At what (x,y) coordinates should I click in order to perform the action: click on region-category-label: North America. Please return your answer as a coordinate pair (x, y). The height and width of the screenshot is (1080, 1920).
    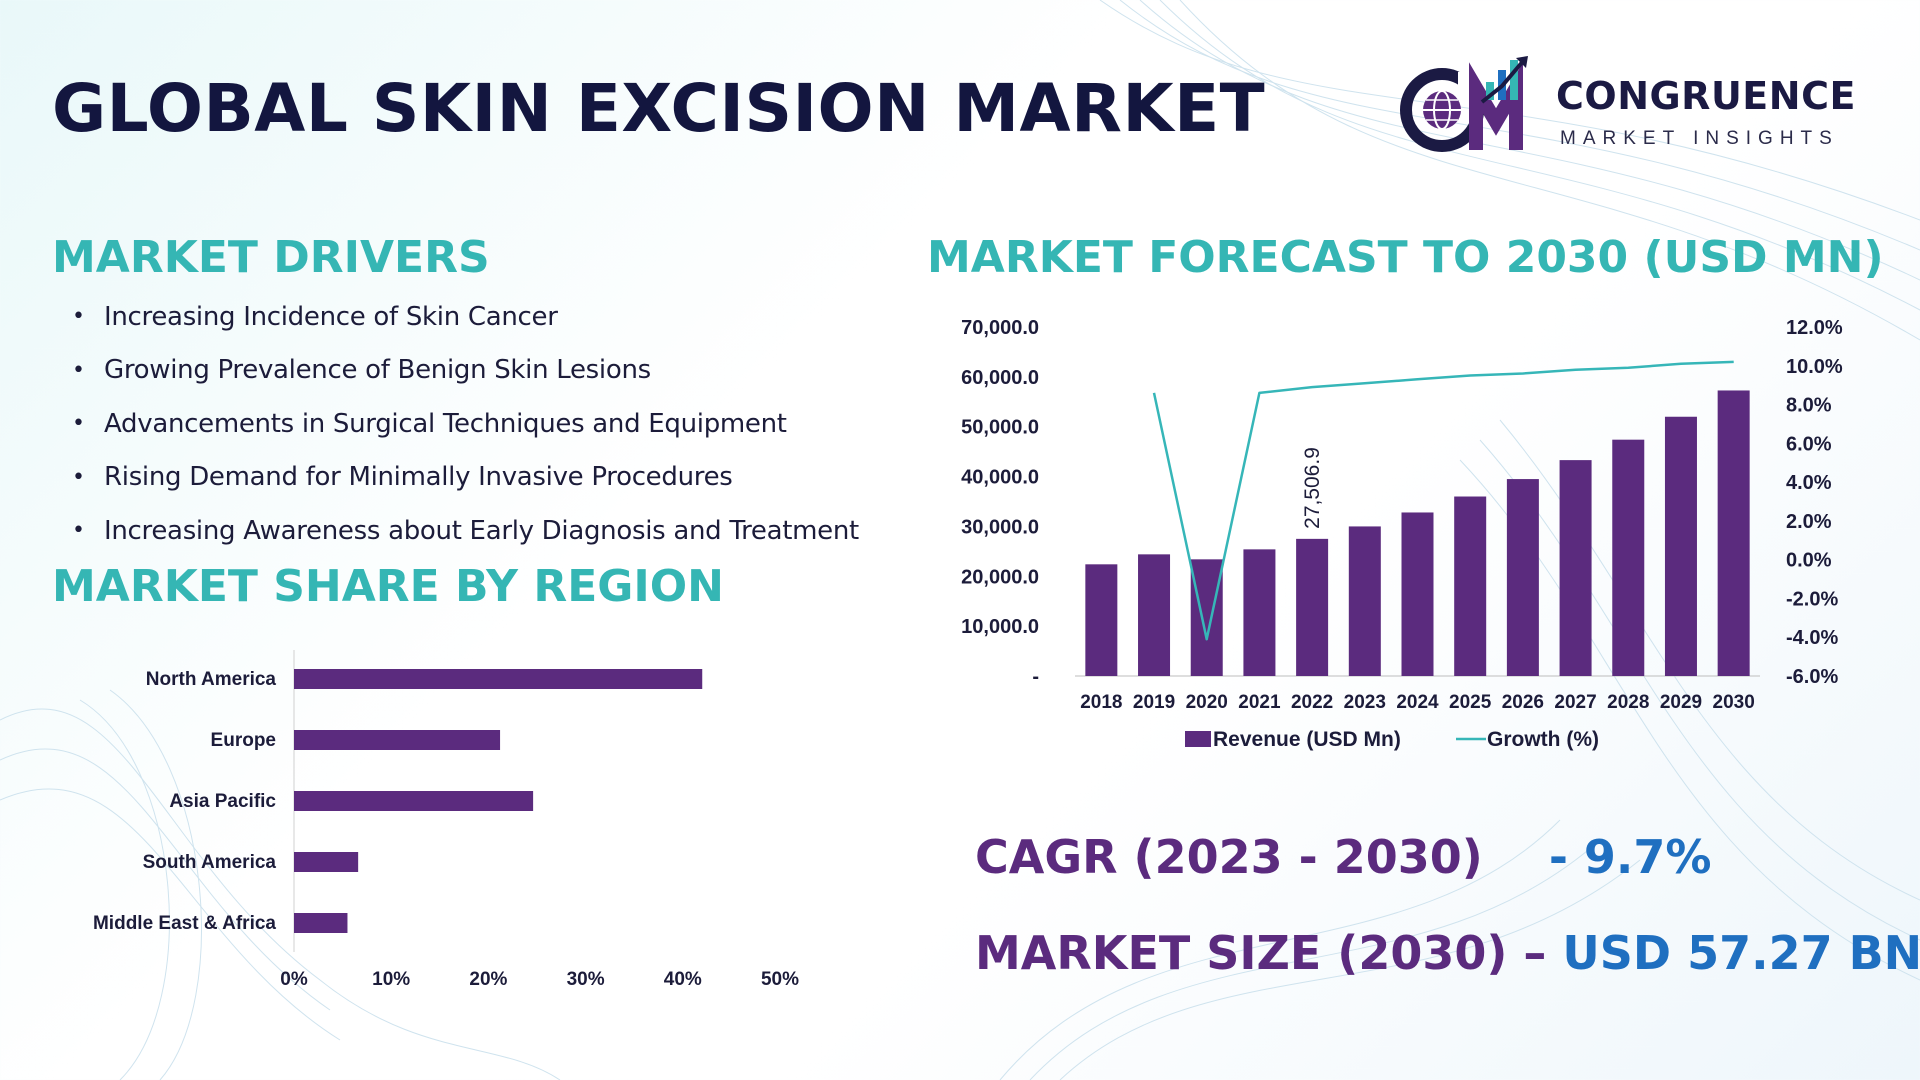
    Looking at the image, I should click on (211, 679).